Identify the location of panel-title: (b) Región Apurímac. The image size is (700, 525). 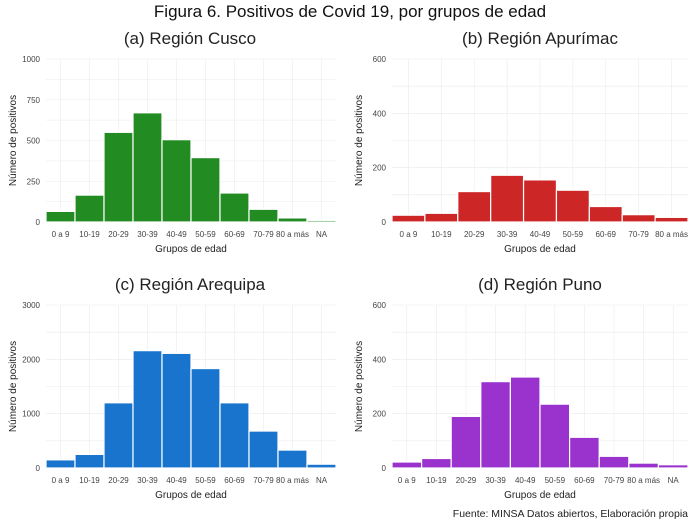
(540, 38).